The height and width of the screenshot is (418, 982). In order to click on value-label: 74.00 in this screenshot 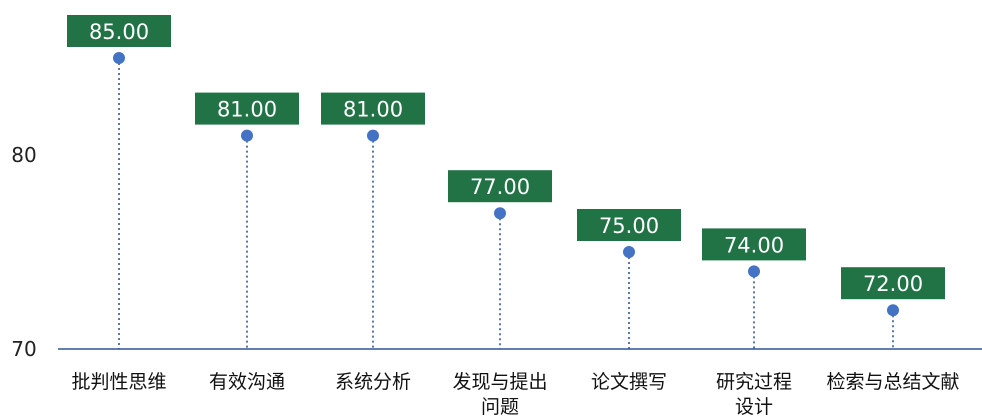, I will do `click(754, 245)`.